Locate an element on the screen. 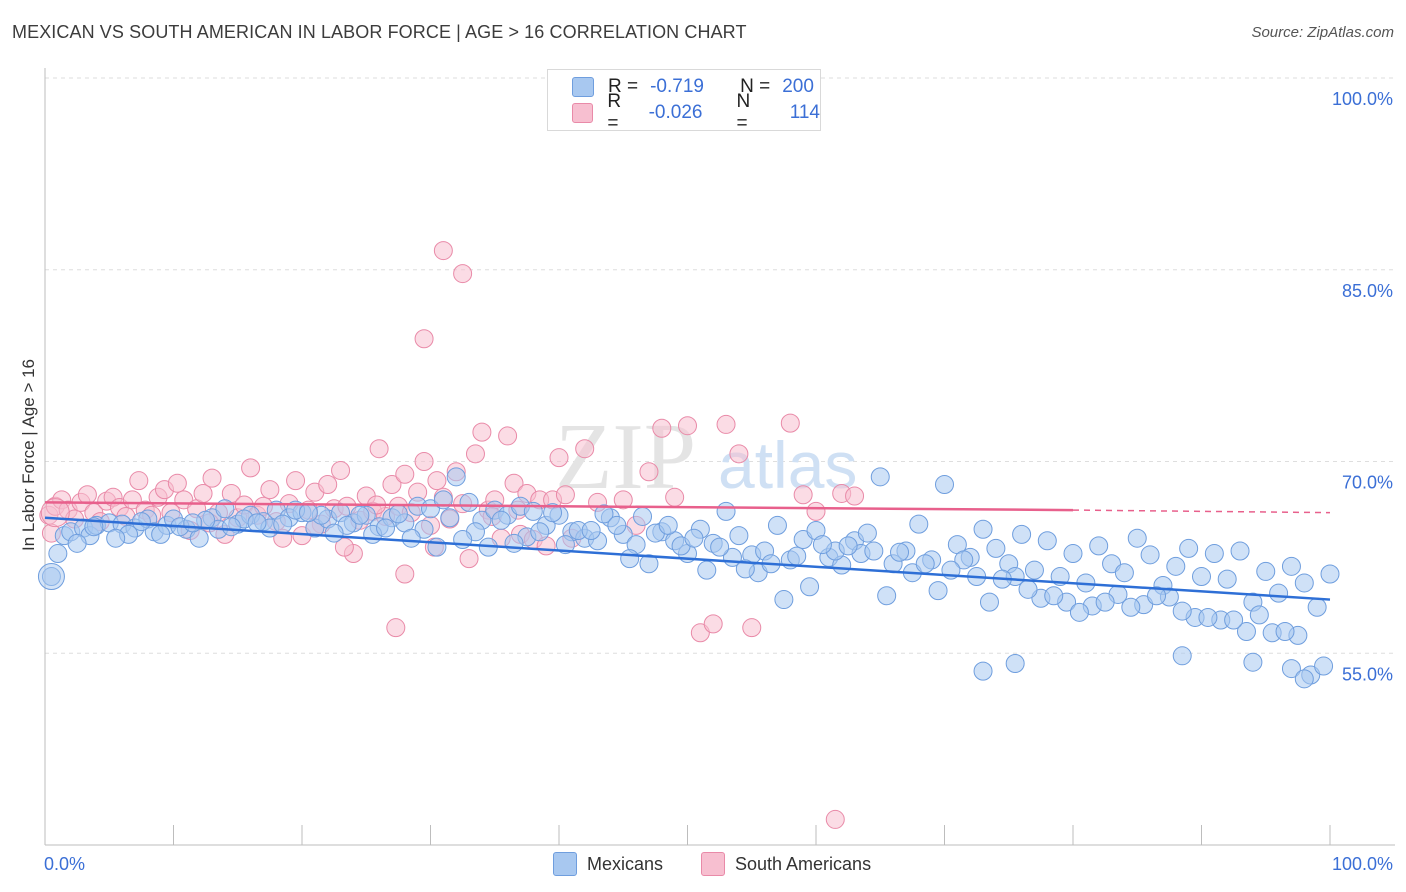 Image resolution: width=1406 pixels, height=892 pixels. legend-r-value: -0.026 is located at coordinates (675, 112).